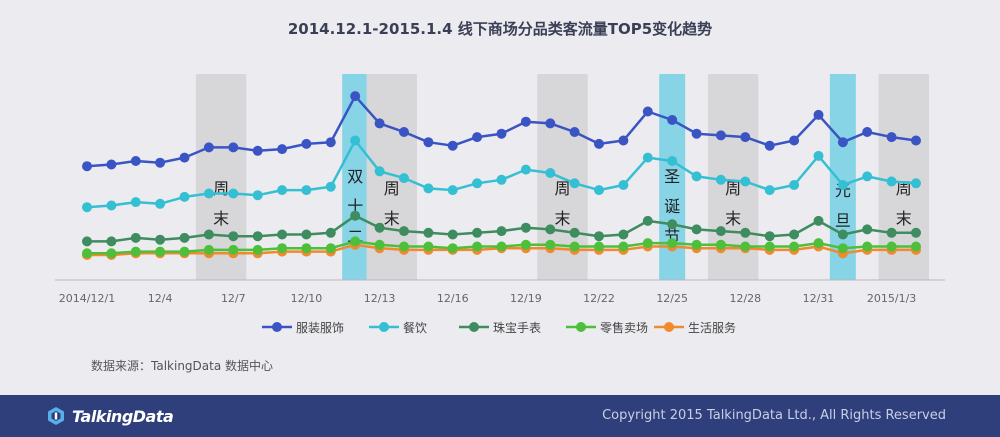 This screenshot has height=437, width=1000. I want to click on legend-label: 珠宝手表, so click(517, 327).